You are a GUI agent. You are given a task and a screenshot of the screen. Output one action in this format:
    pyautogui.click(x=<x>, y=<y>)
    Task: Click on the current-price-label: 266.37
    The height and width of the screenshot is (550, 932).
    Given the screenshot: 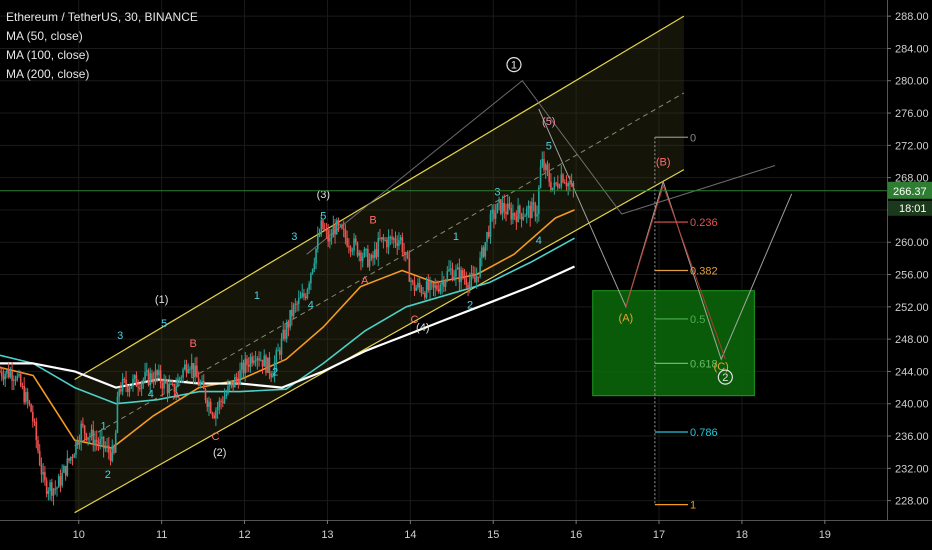 What is the action you would take?
    pyautogui.click(x=910, y=192)
    